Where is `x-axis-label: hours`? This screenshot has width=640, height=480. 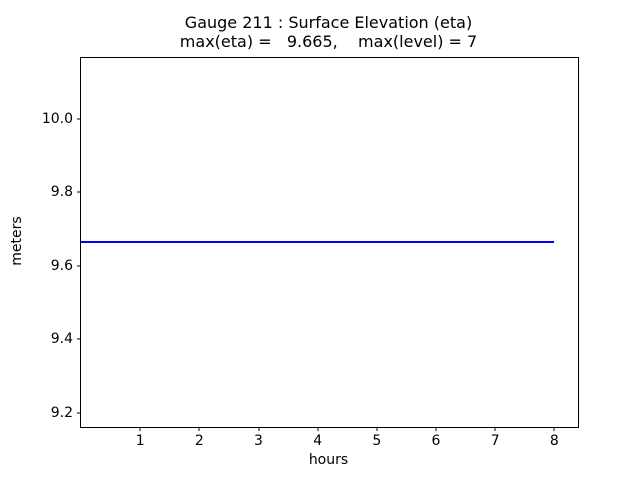 x-axis-label: hours is located at coordinates (328, 460).